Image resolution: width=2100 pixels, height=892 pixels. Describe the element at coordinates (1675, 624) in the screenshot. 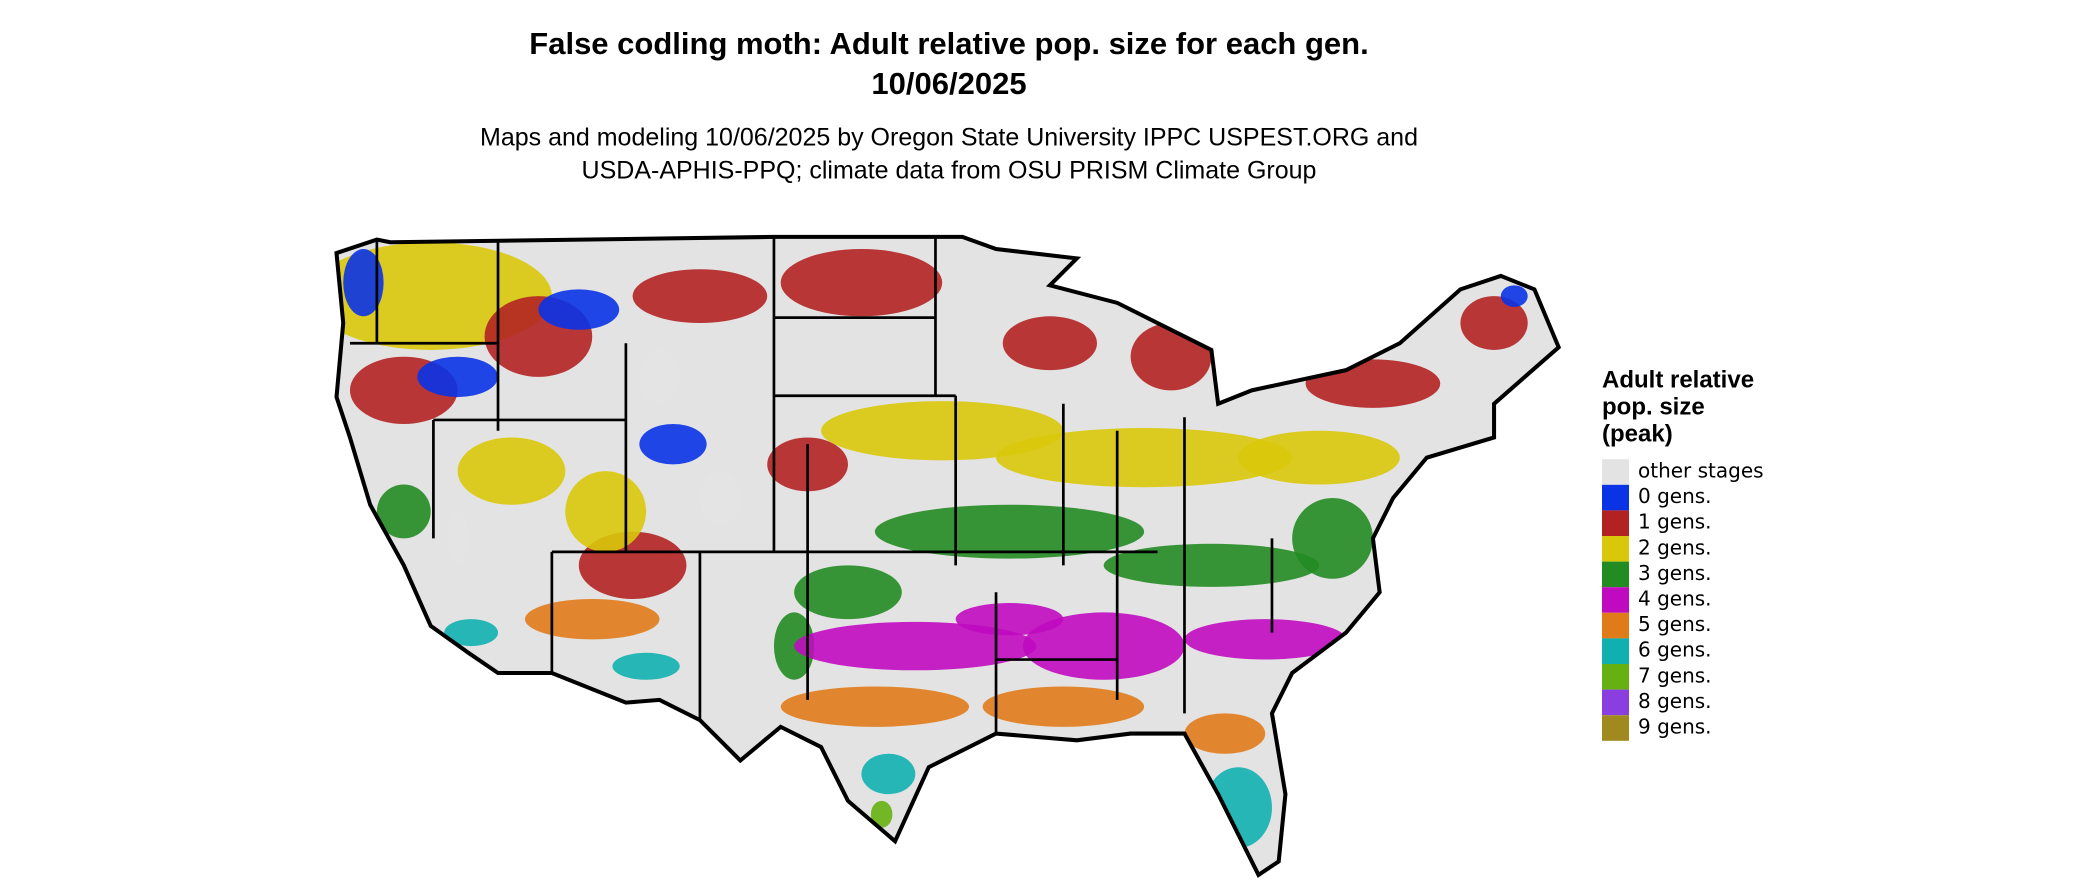

I see `legend-label: 5 gens.` at that location.